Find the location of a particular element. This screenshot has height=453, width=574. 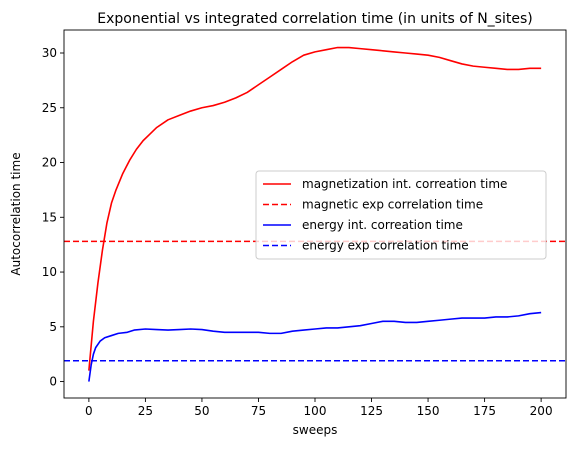

legend-label: energy exp correlation time is located at coordinates (385, 246).